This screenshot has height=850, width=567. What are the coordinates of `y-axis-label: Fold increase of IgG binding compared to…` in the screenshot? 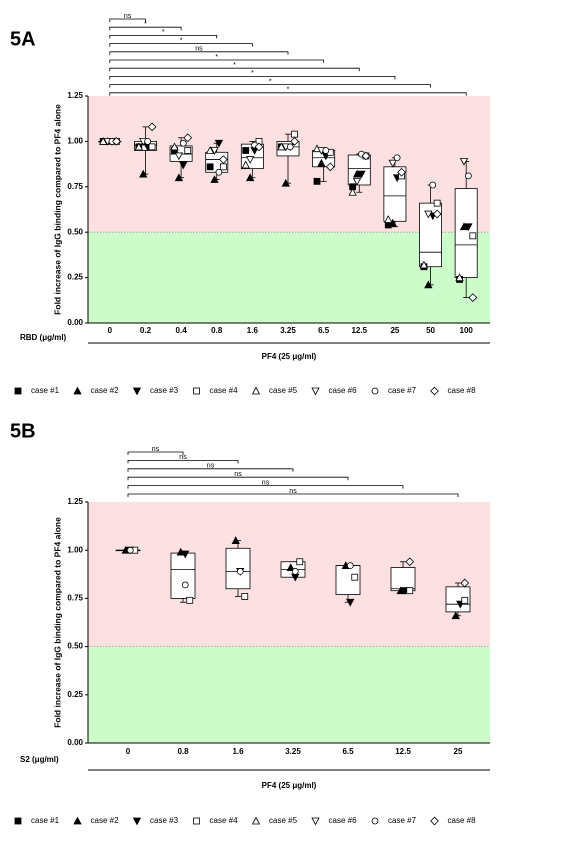 It's located at (57, 622).